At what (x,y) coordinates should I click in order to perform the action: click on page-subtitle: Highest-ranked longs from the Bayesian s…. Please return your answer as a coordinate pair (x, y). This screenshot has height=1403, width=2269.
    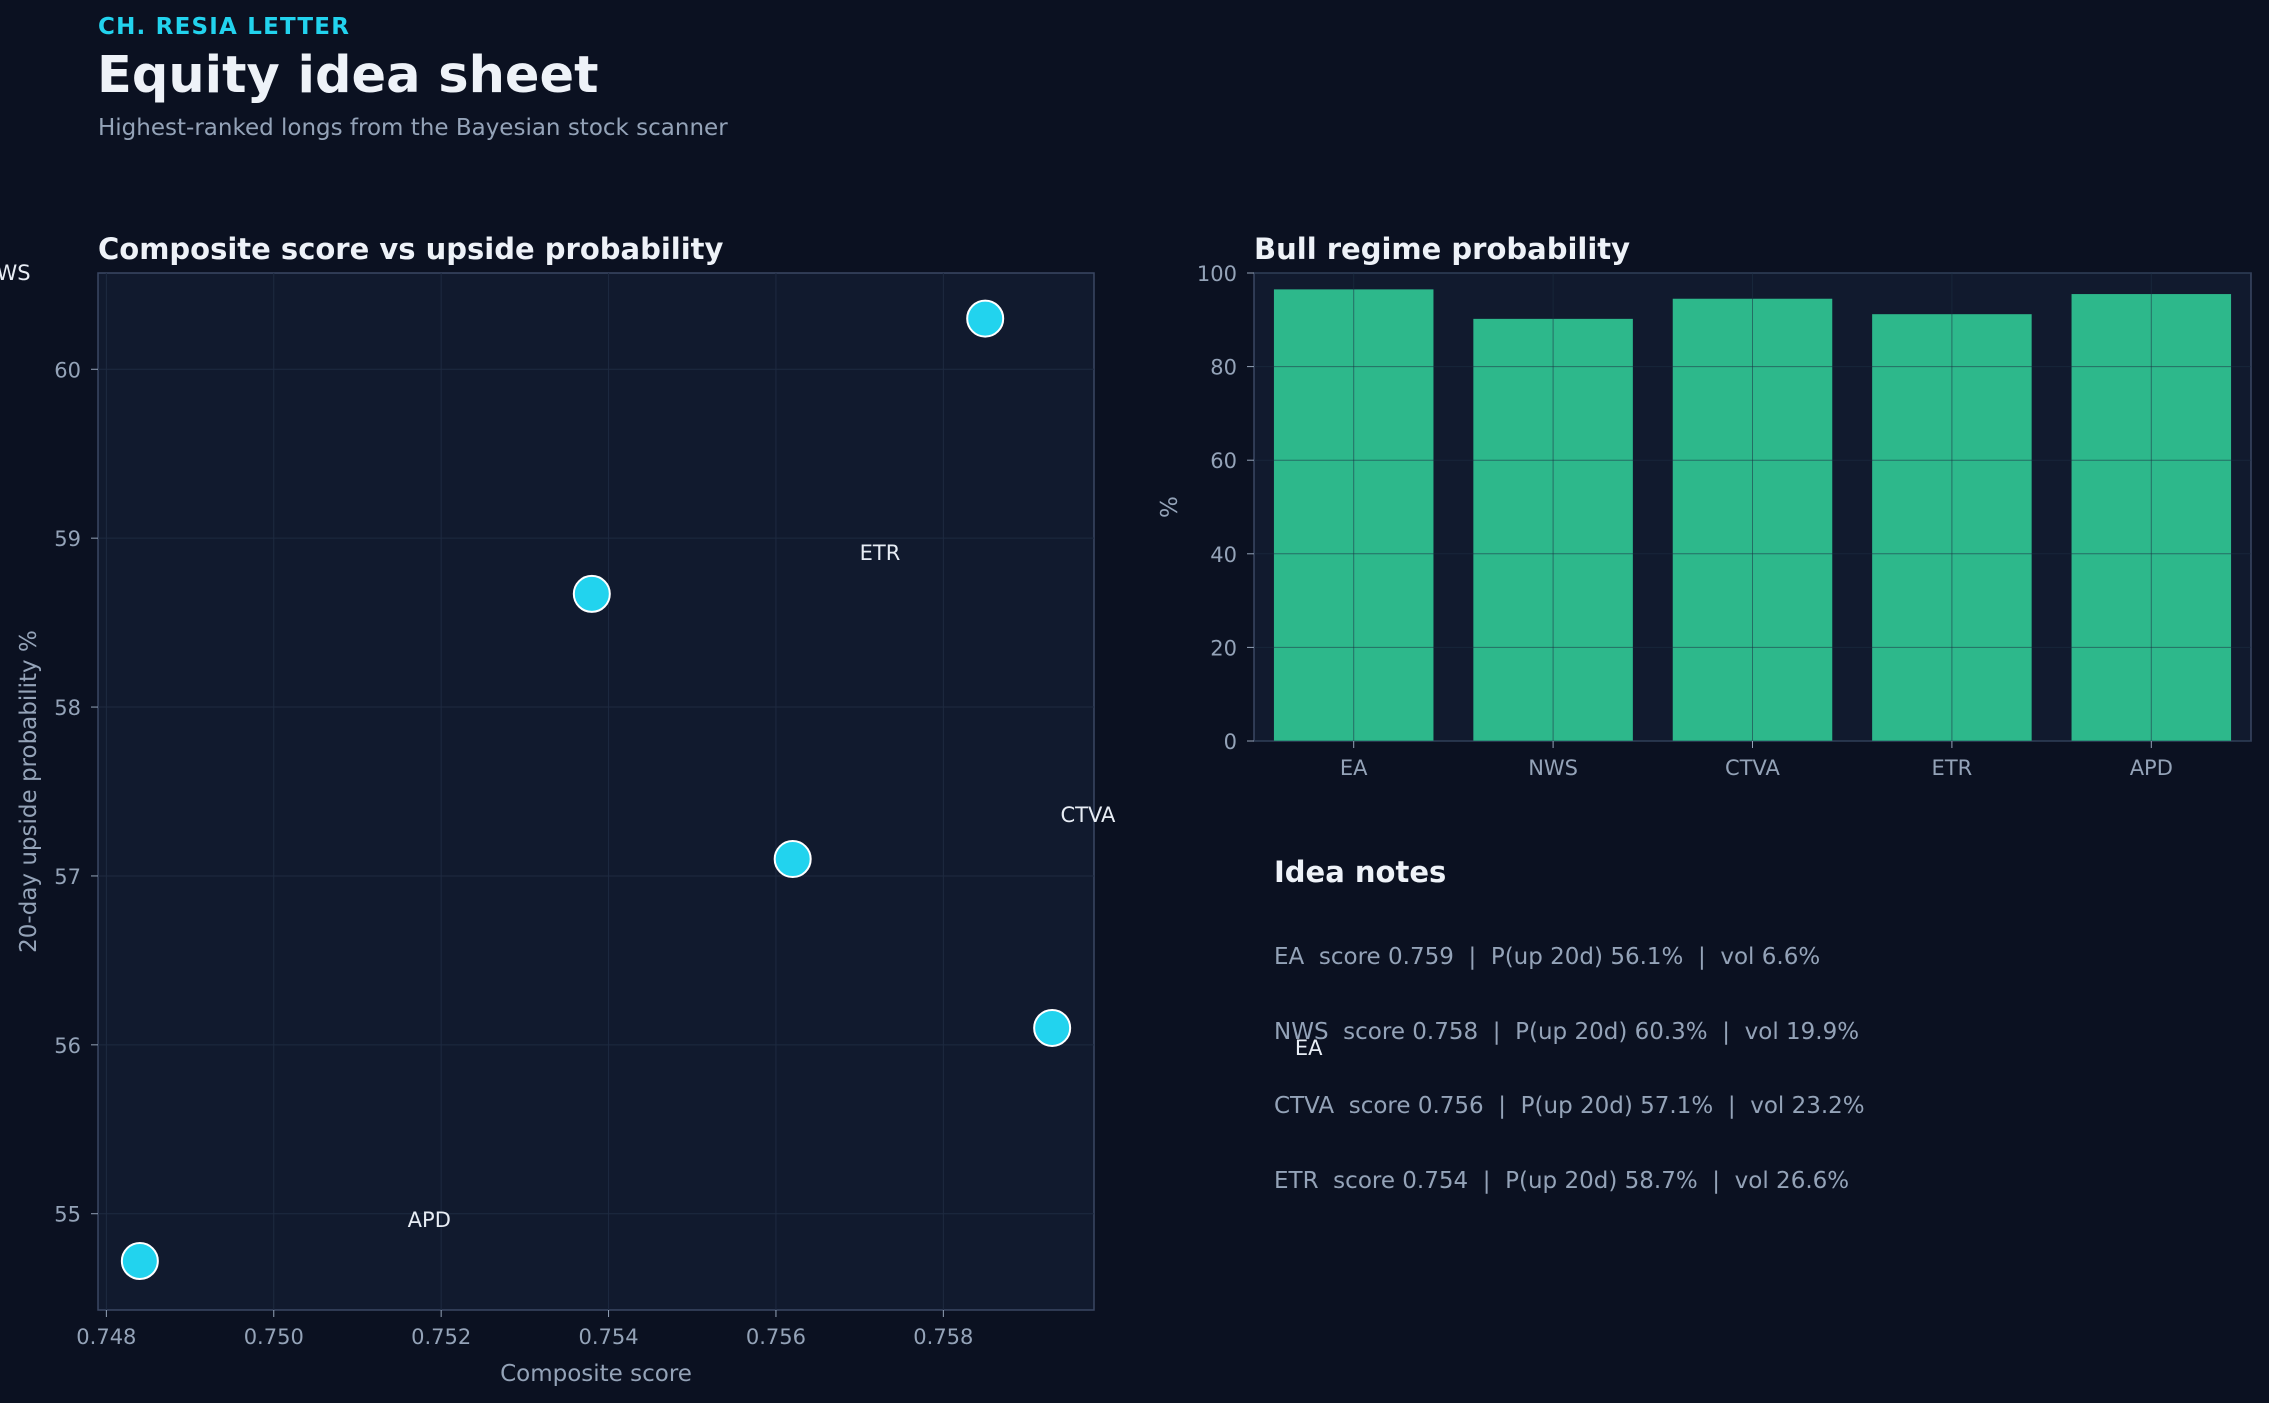
    Looking at the image, I should click on (413, 128).